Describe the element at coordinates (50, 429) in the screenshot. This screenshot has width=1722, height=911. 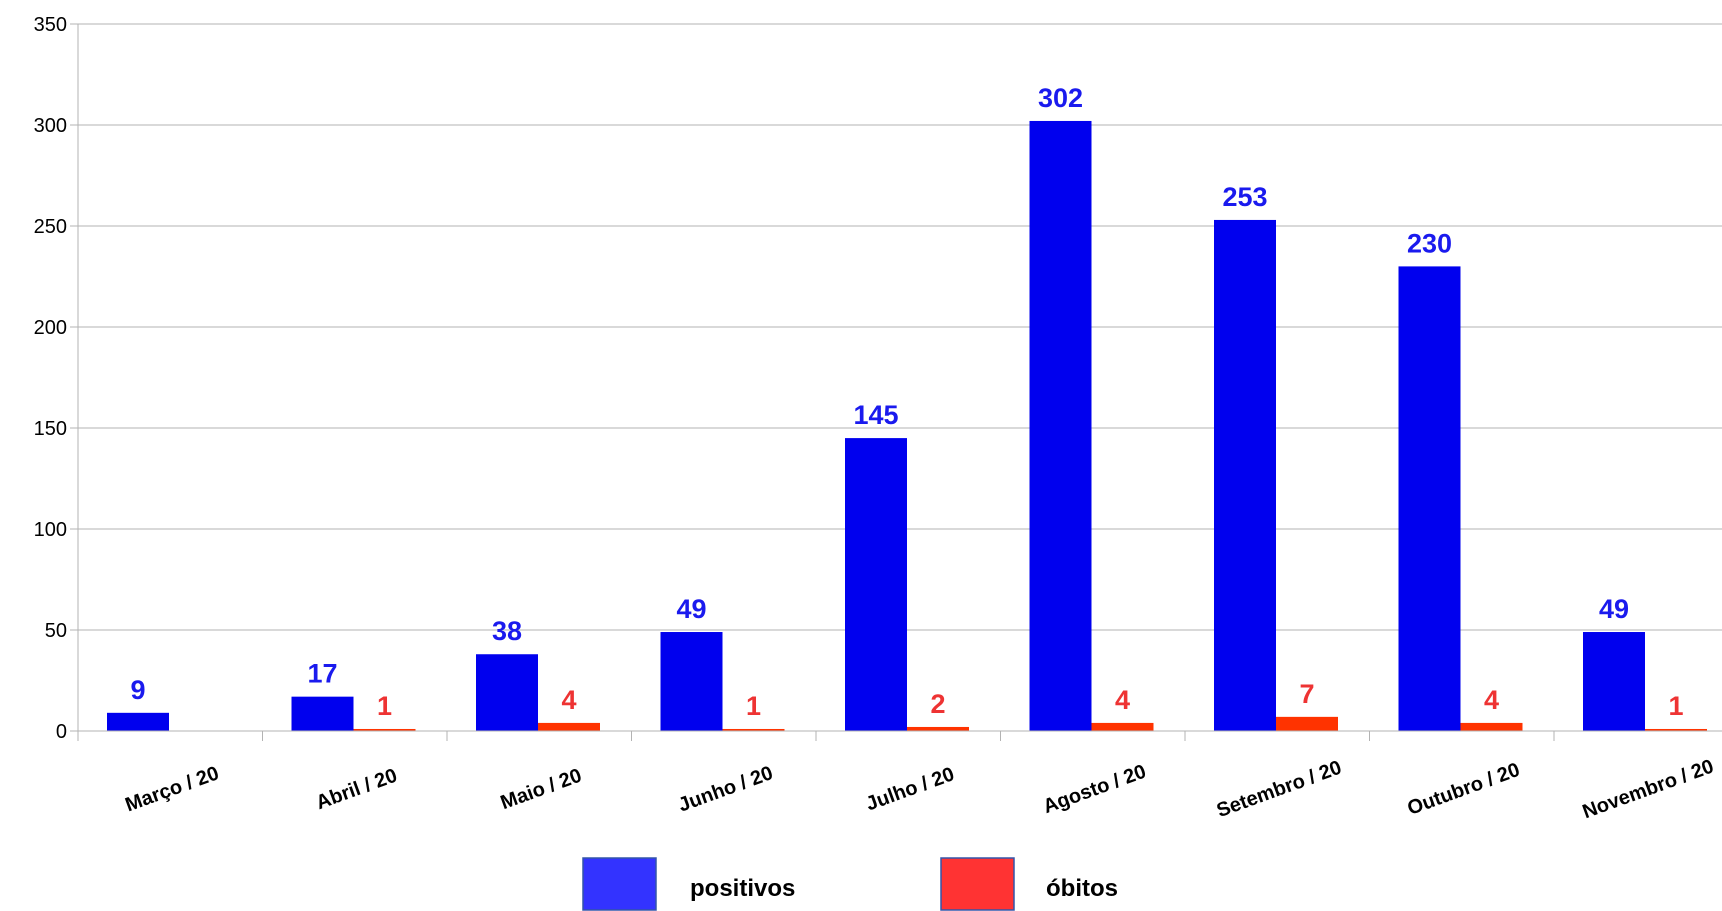
I see `y-tick-label: 150` at that location.